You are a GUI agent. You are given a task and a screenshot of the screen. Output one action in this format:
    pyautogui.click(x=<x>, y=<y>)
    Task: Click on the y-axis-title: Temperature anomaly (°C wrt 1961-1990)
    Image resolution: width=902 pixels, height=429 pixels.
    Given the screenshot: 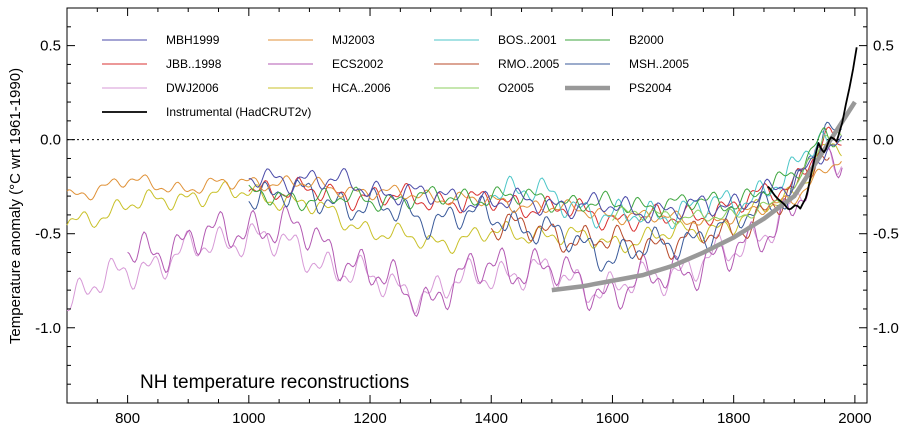 What is the action you would take?
    pyautogui.click(x=15, y=206)
    